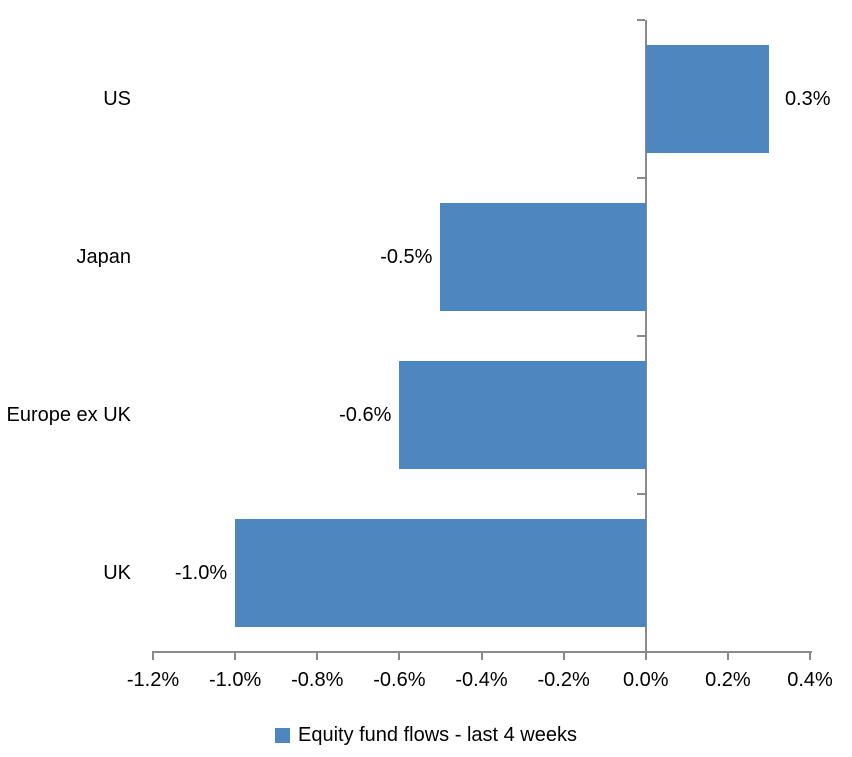 The width and height of the screenshot is (852, 757). I want to click on bar-europe-ex-uk, so click(522, 415).